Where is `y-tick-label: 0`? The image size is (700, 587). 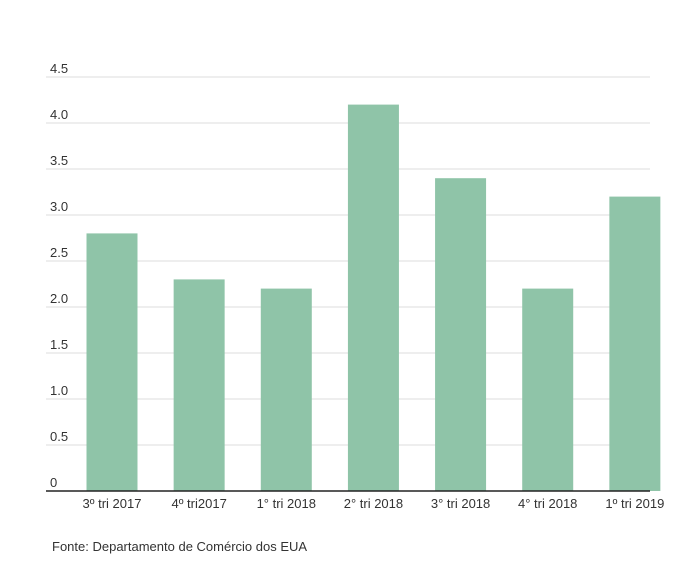
y-tick-label: 0 is located at coordinates (53, 482).